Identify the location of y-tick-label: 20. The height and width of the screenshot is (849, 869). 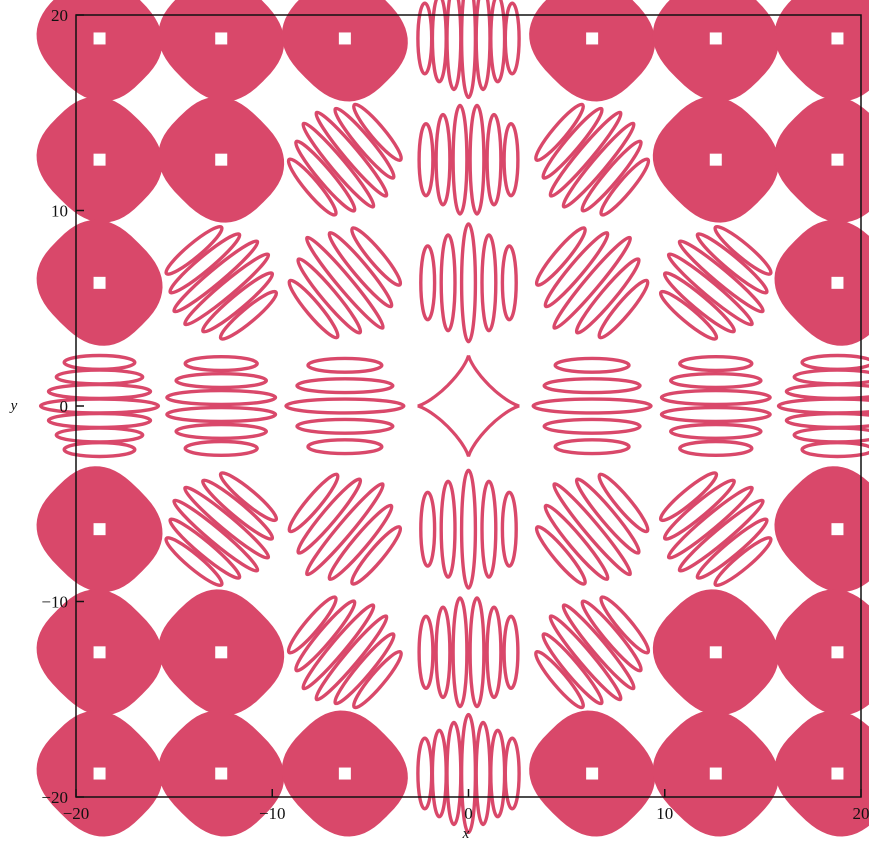
(59, 15).